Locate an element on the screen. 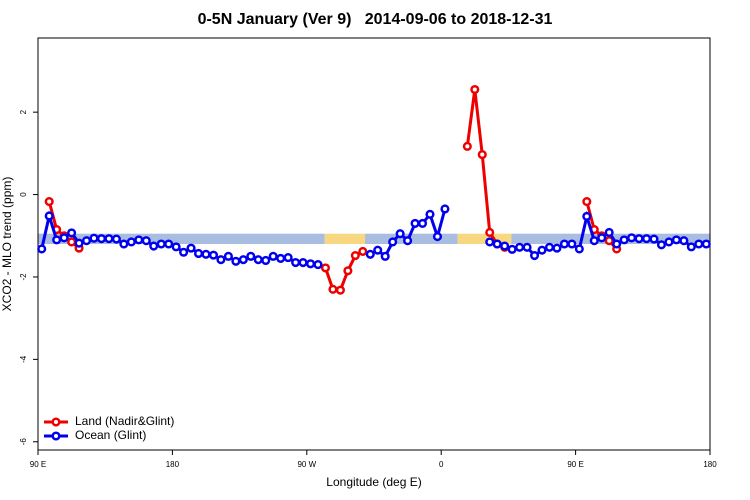 This screenshot has height=500, width=750. y-tick-label: -4 is located at coordinates (23, 359).